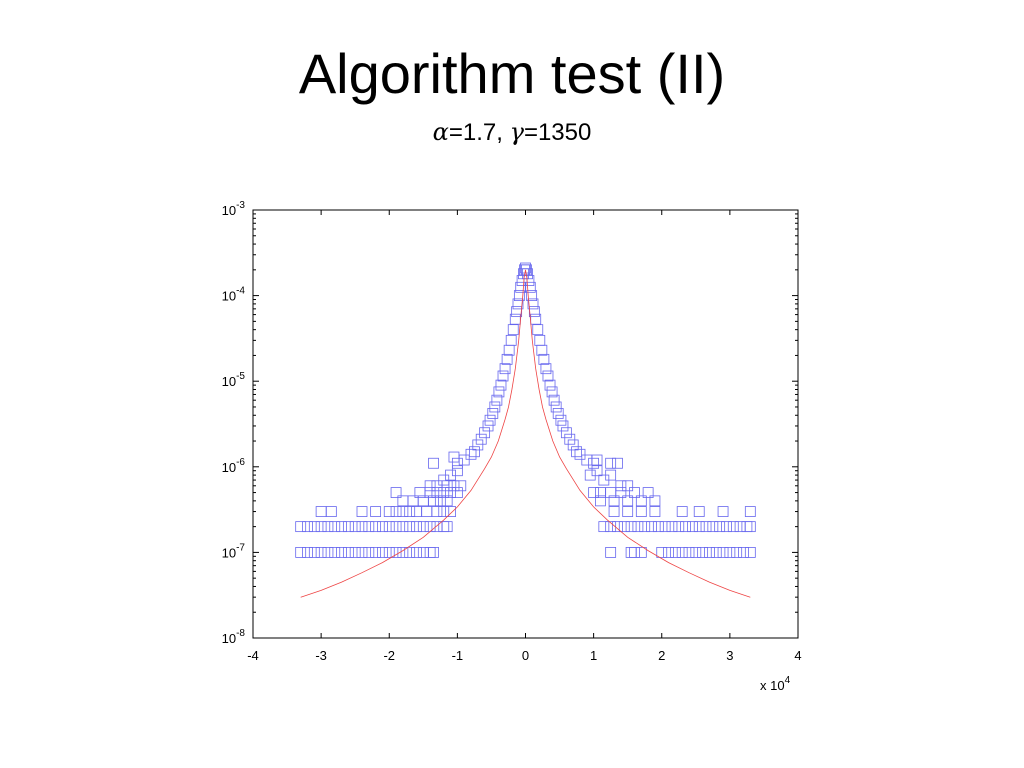 The image size is (1024, 768). I want to click on x-multiplier-label: x 104, so click(775, 684).